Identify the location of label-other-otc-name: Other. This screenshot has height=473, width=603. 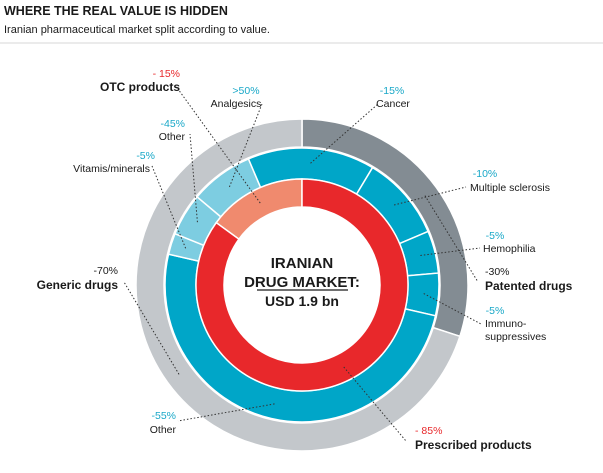
(172, 137).